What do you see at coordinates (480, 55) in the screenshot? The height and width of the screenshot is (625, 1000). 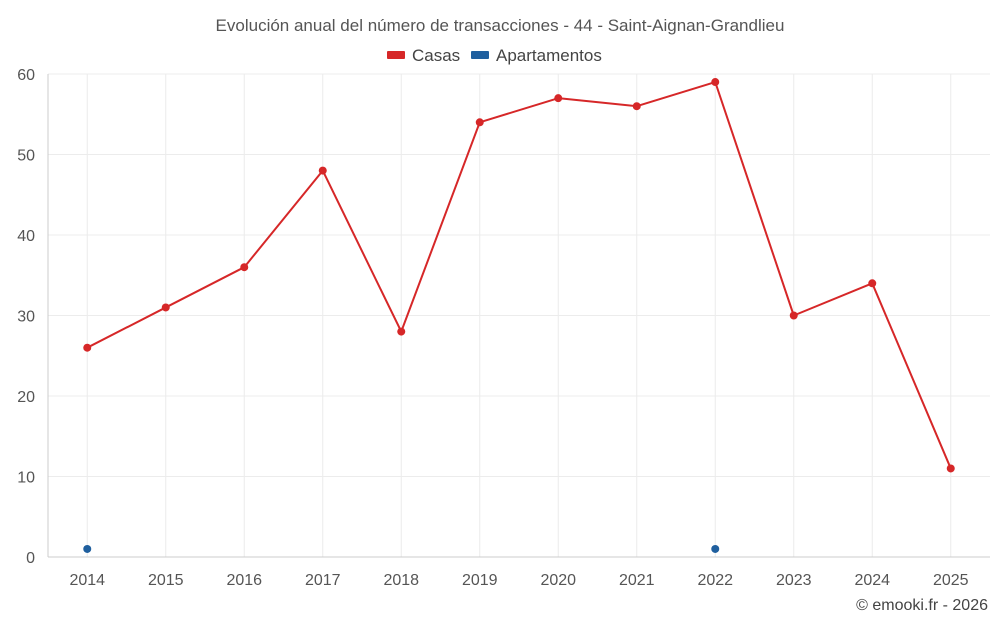 I see `legend-swatch-apartamentos` at bounding box center [480, 55].